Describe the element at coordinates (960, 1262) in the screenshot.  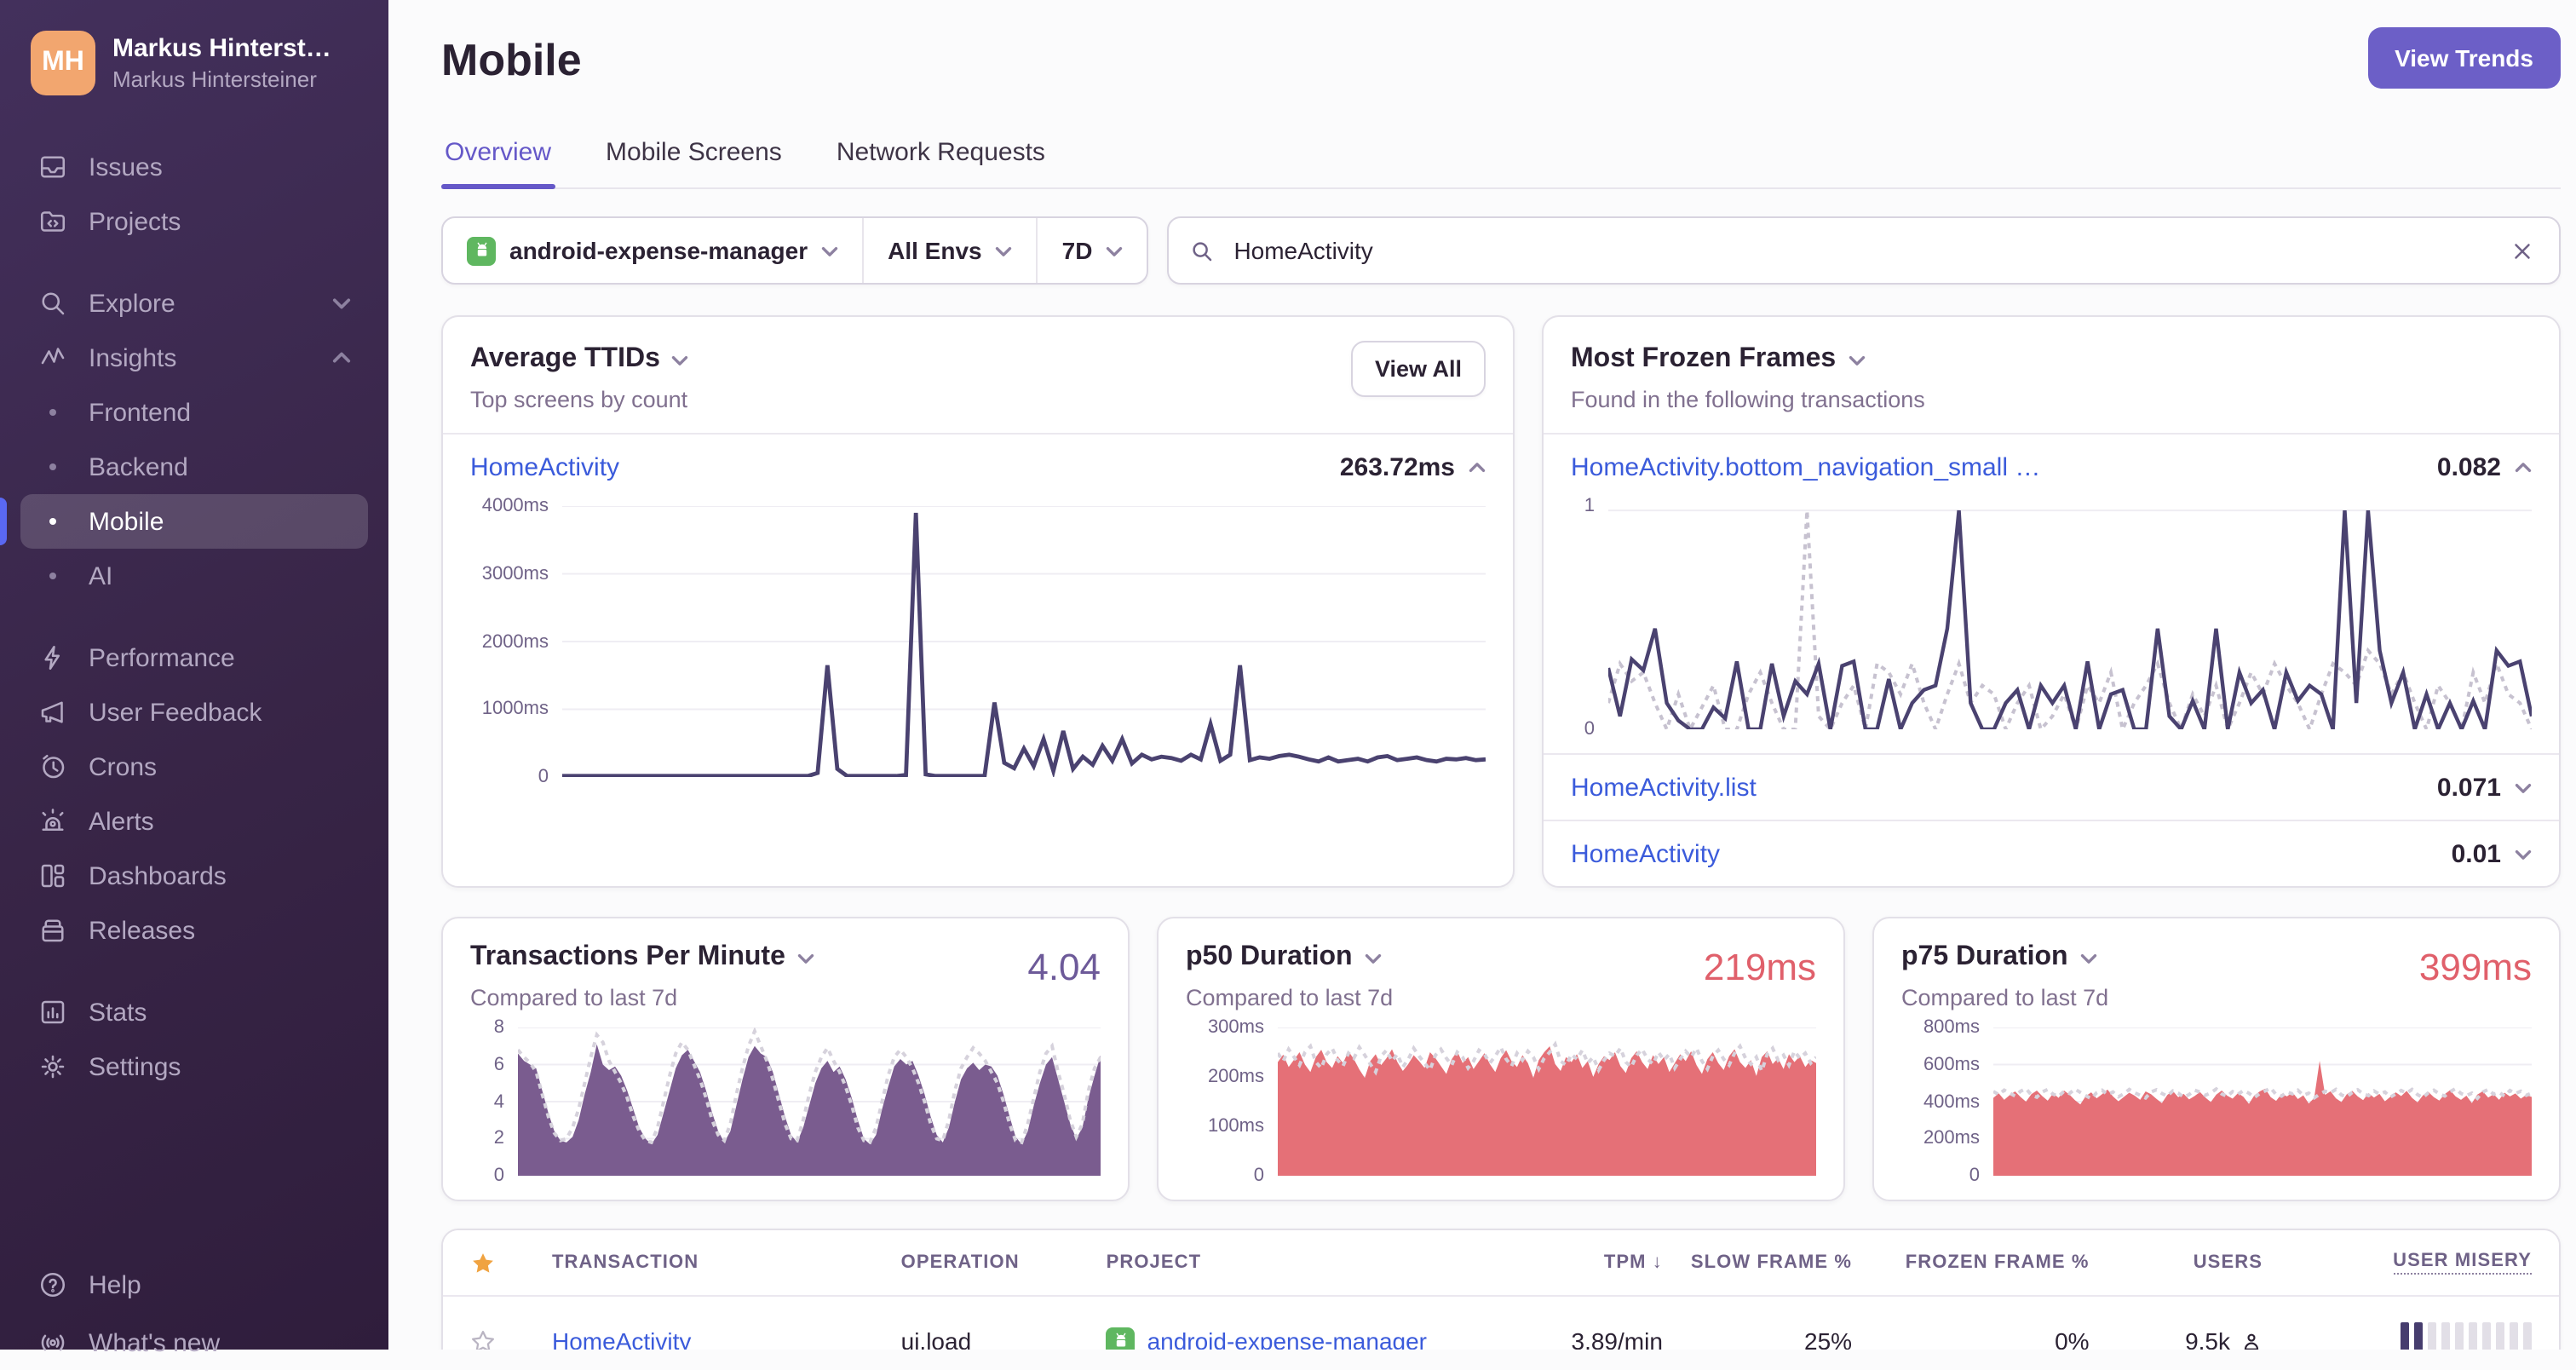
I see `col-operation: OPERATION` at that location.